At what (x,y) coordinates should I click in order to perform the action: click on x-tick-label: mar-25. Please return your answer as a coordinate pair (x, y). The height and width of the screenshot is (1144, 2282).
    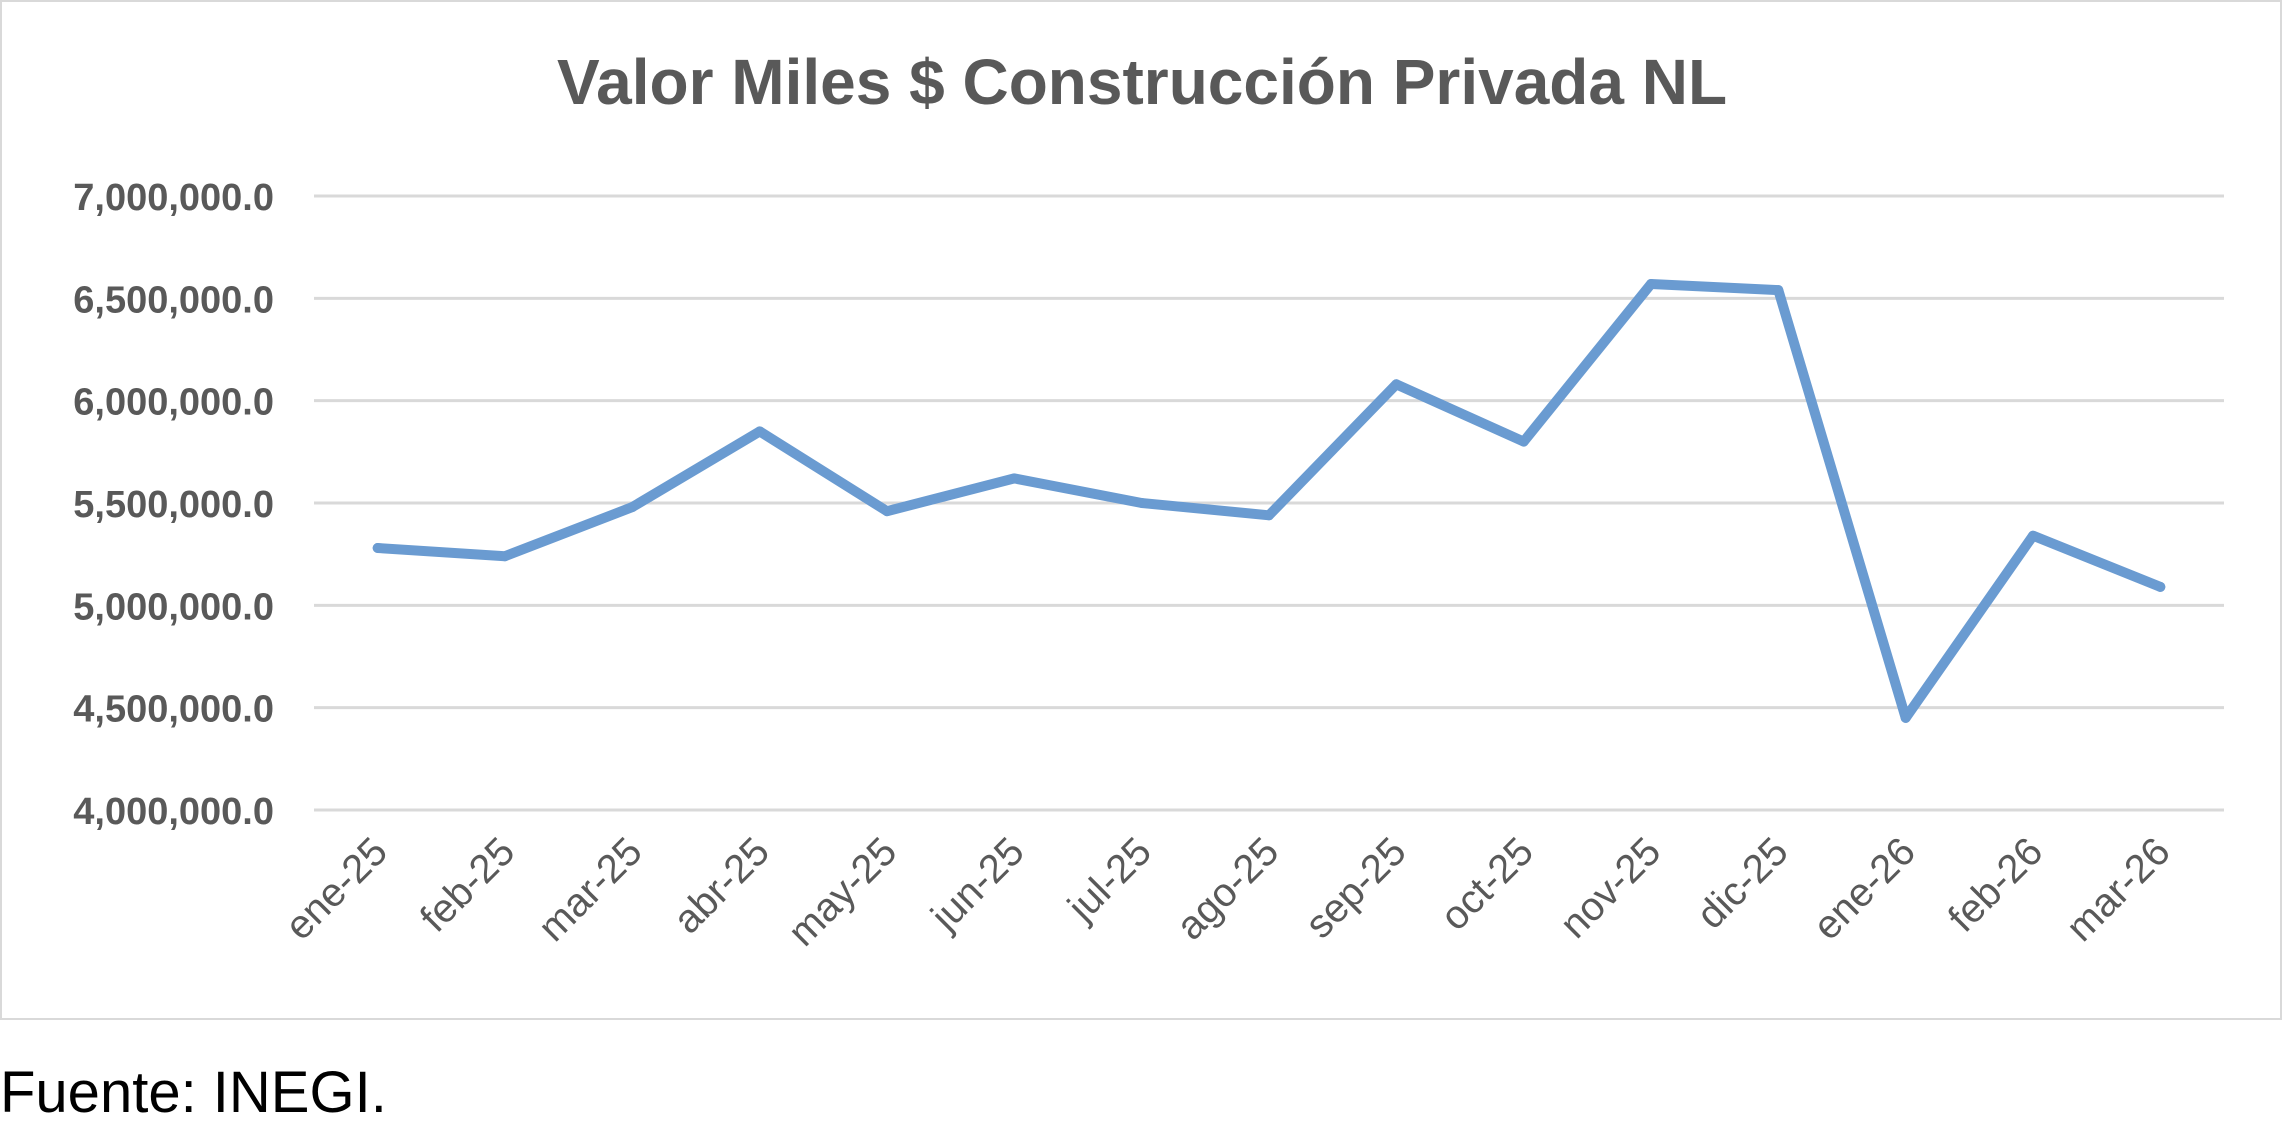
    Looking at the image, I should click on (590, 889).